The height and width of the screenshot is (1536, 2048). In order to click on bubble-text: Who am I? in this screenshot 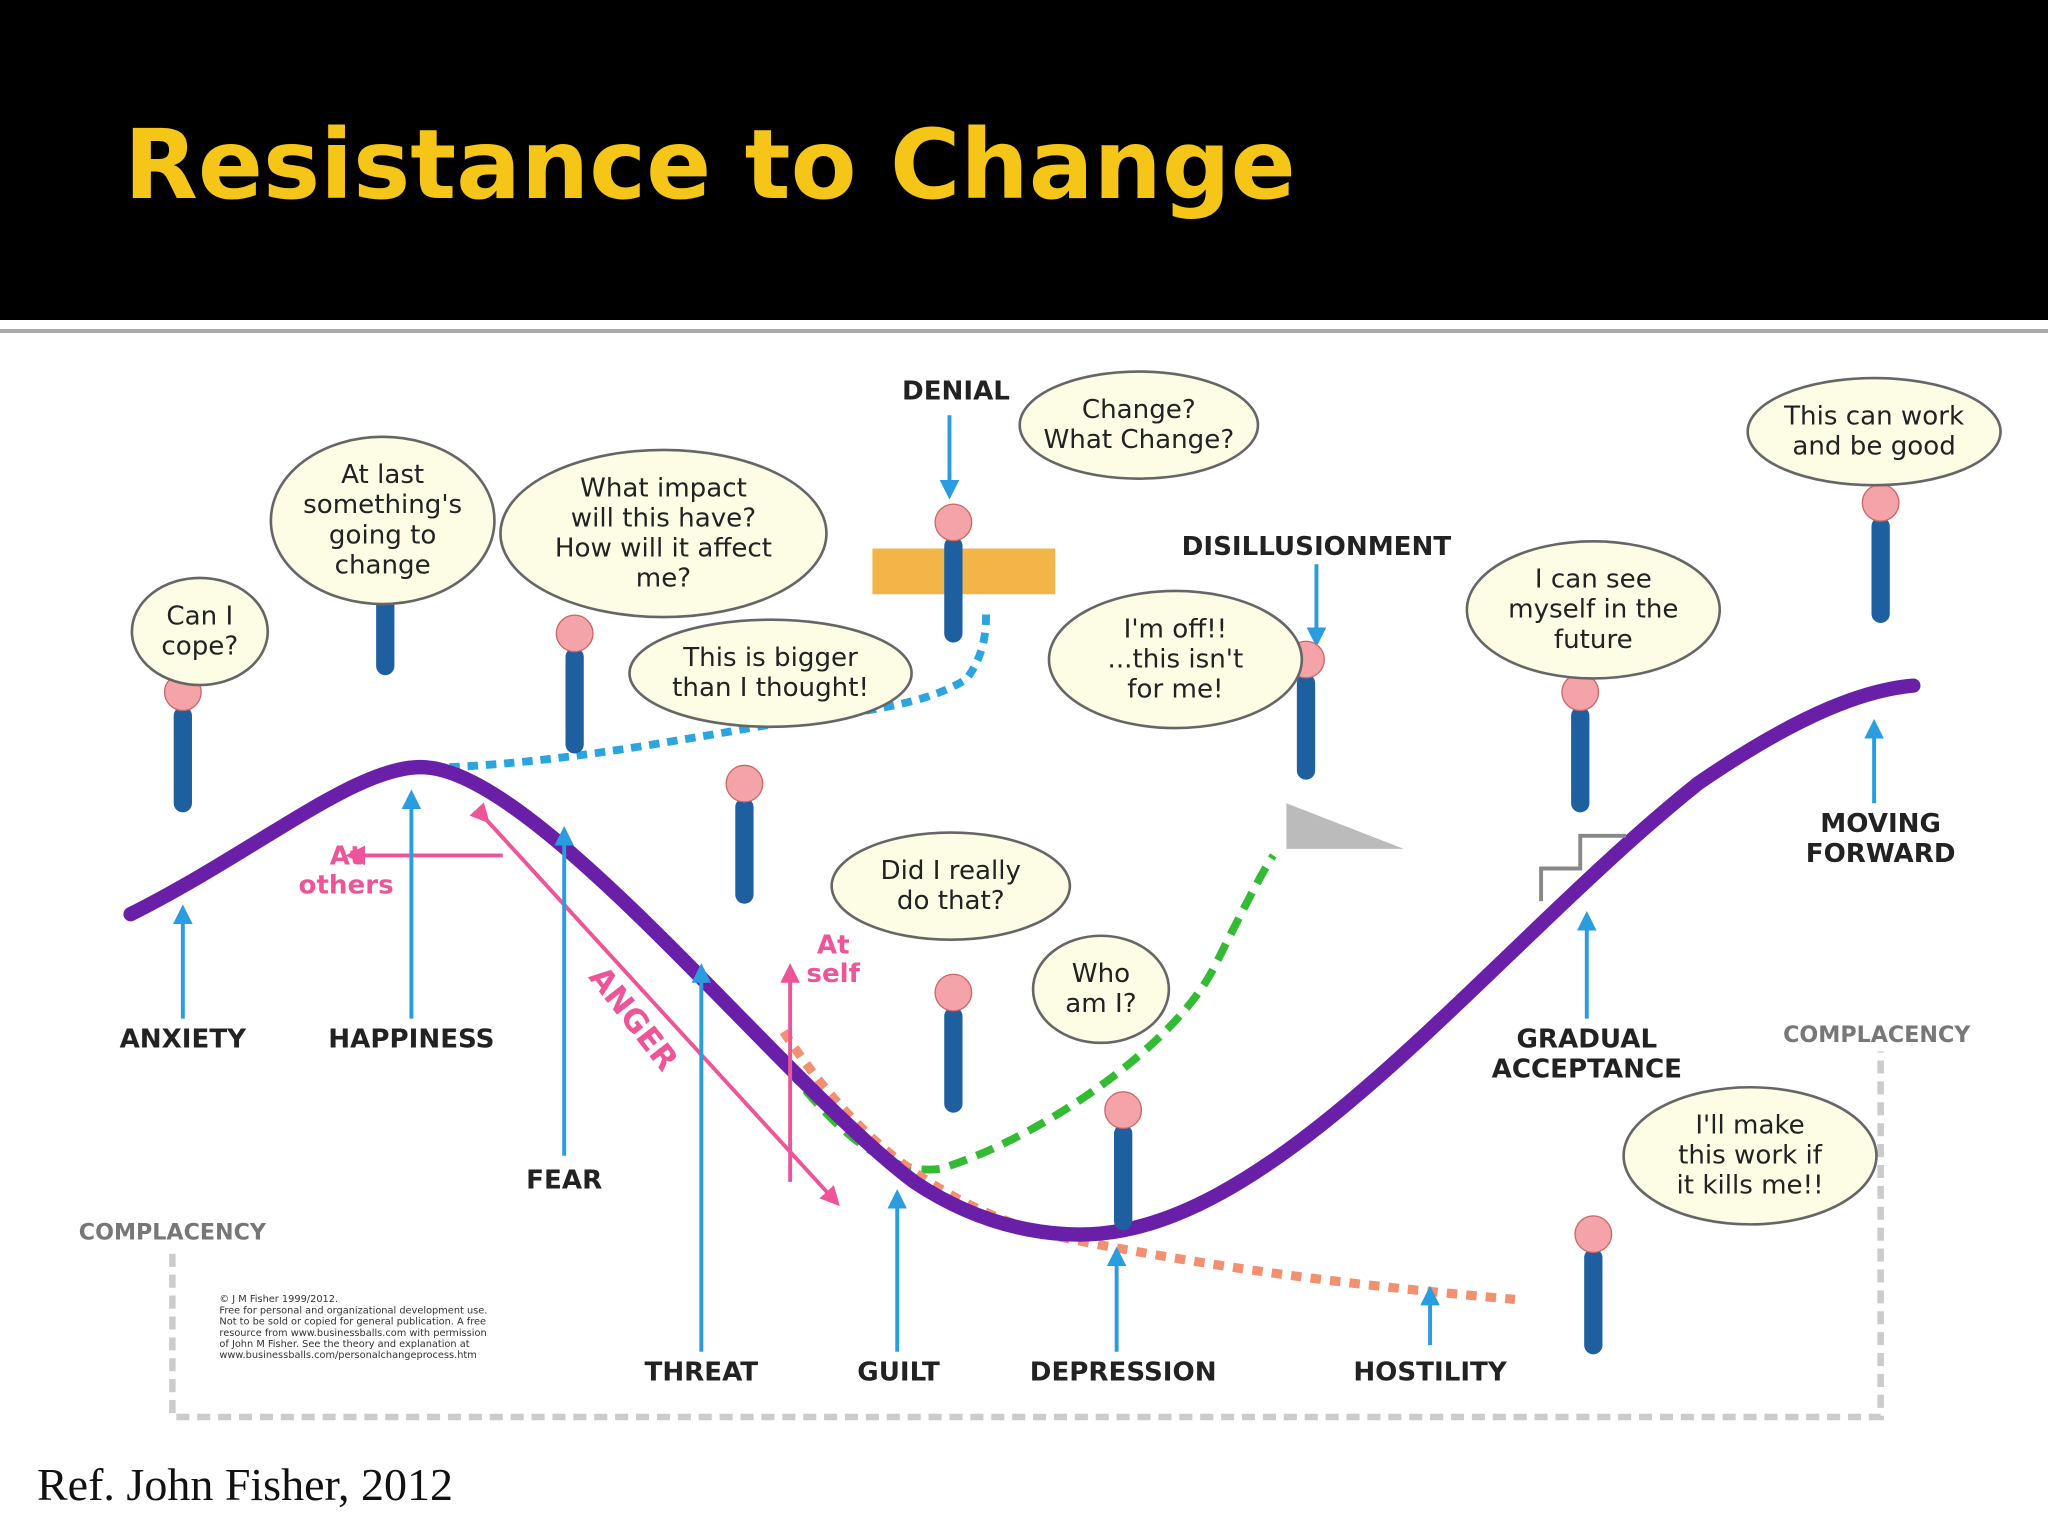, I will do `click(1100, 989)`.